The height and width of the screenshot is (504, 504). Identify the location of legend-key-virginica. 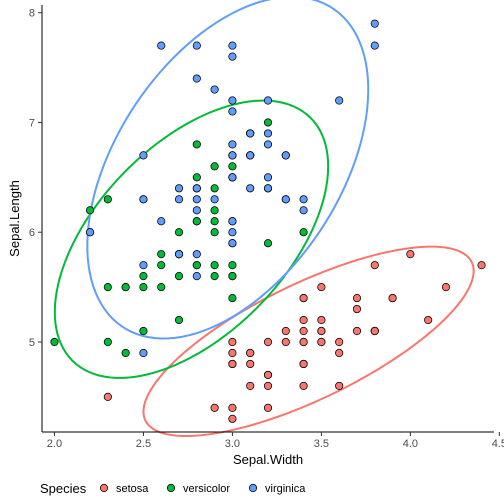
(253, 488).